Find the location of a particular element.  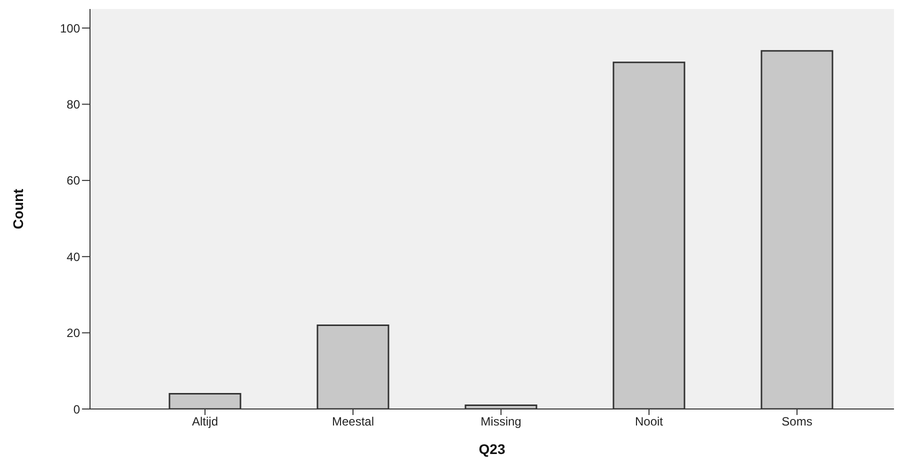

x-tick-label: Nooit is located at coordinates (649, 421).